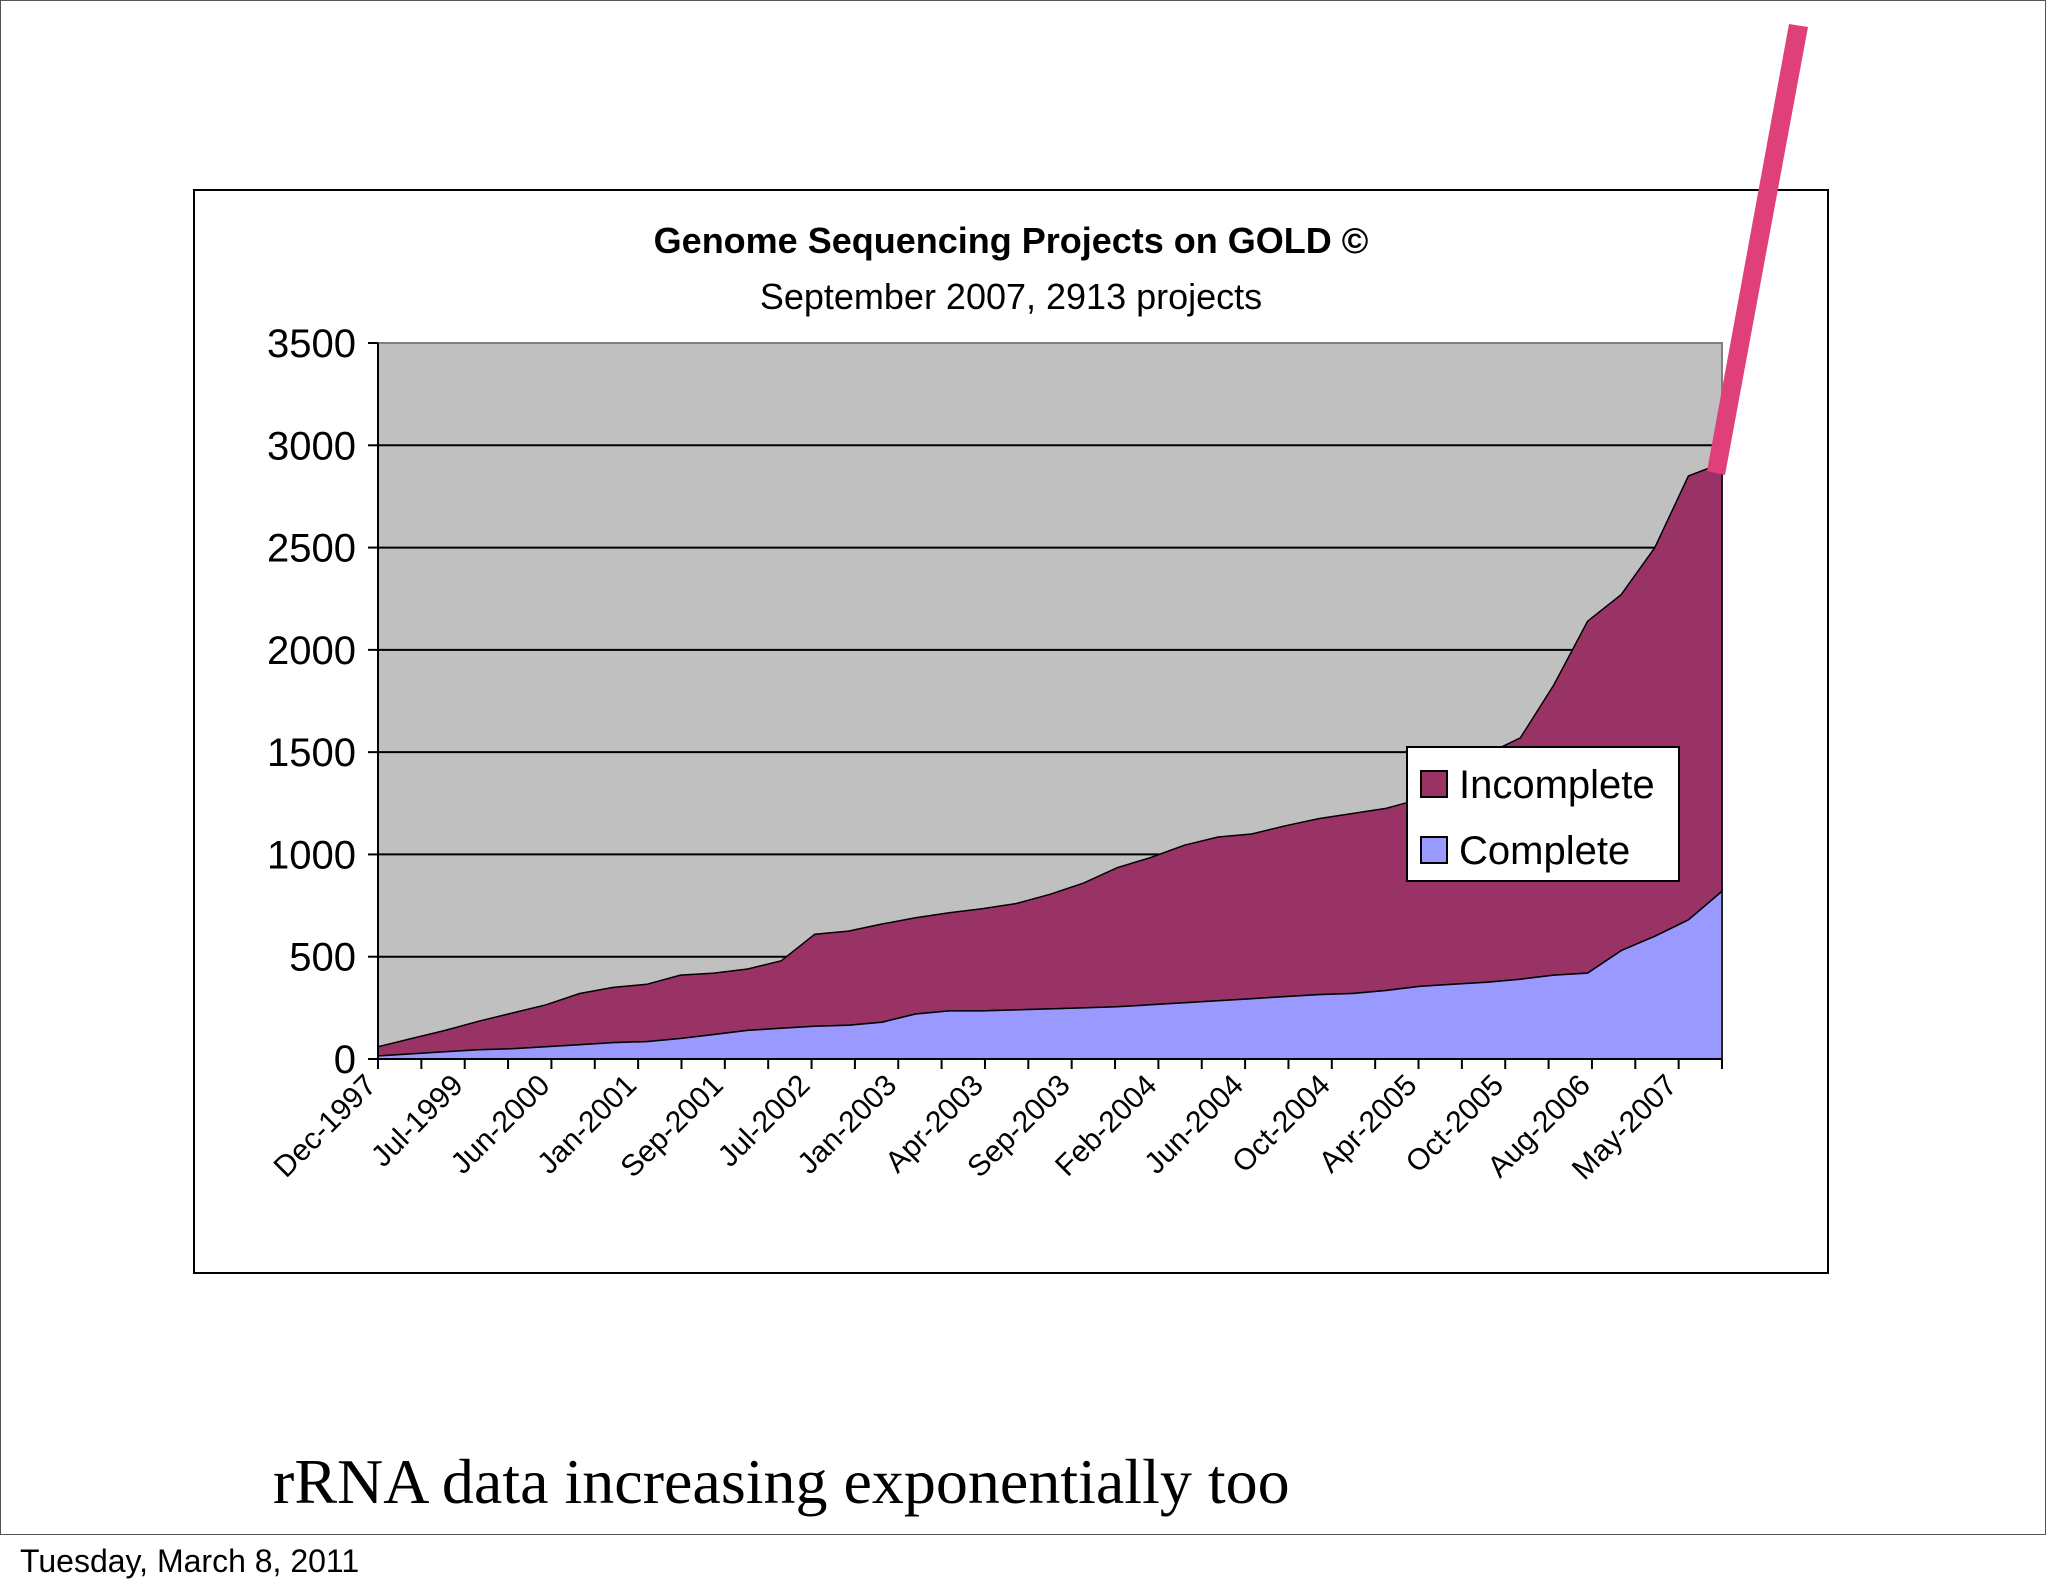  Describe the element at coordinates (1557, 785) in the screenshot. I see `legend-label-incomplete: Incomplete` at that location.